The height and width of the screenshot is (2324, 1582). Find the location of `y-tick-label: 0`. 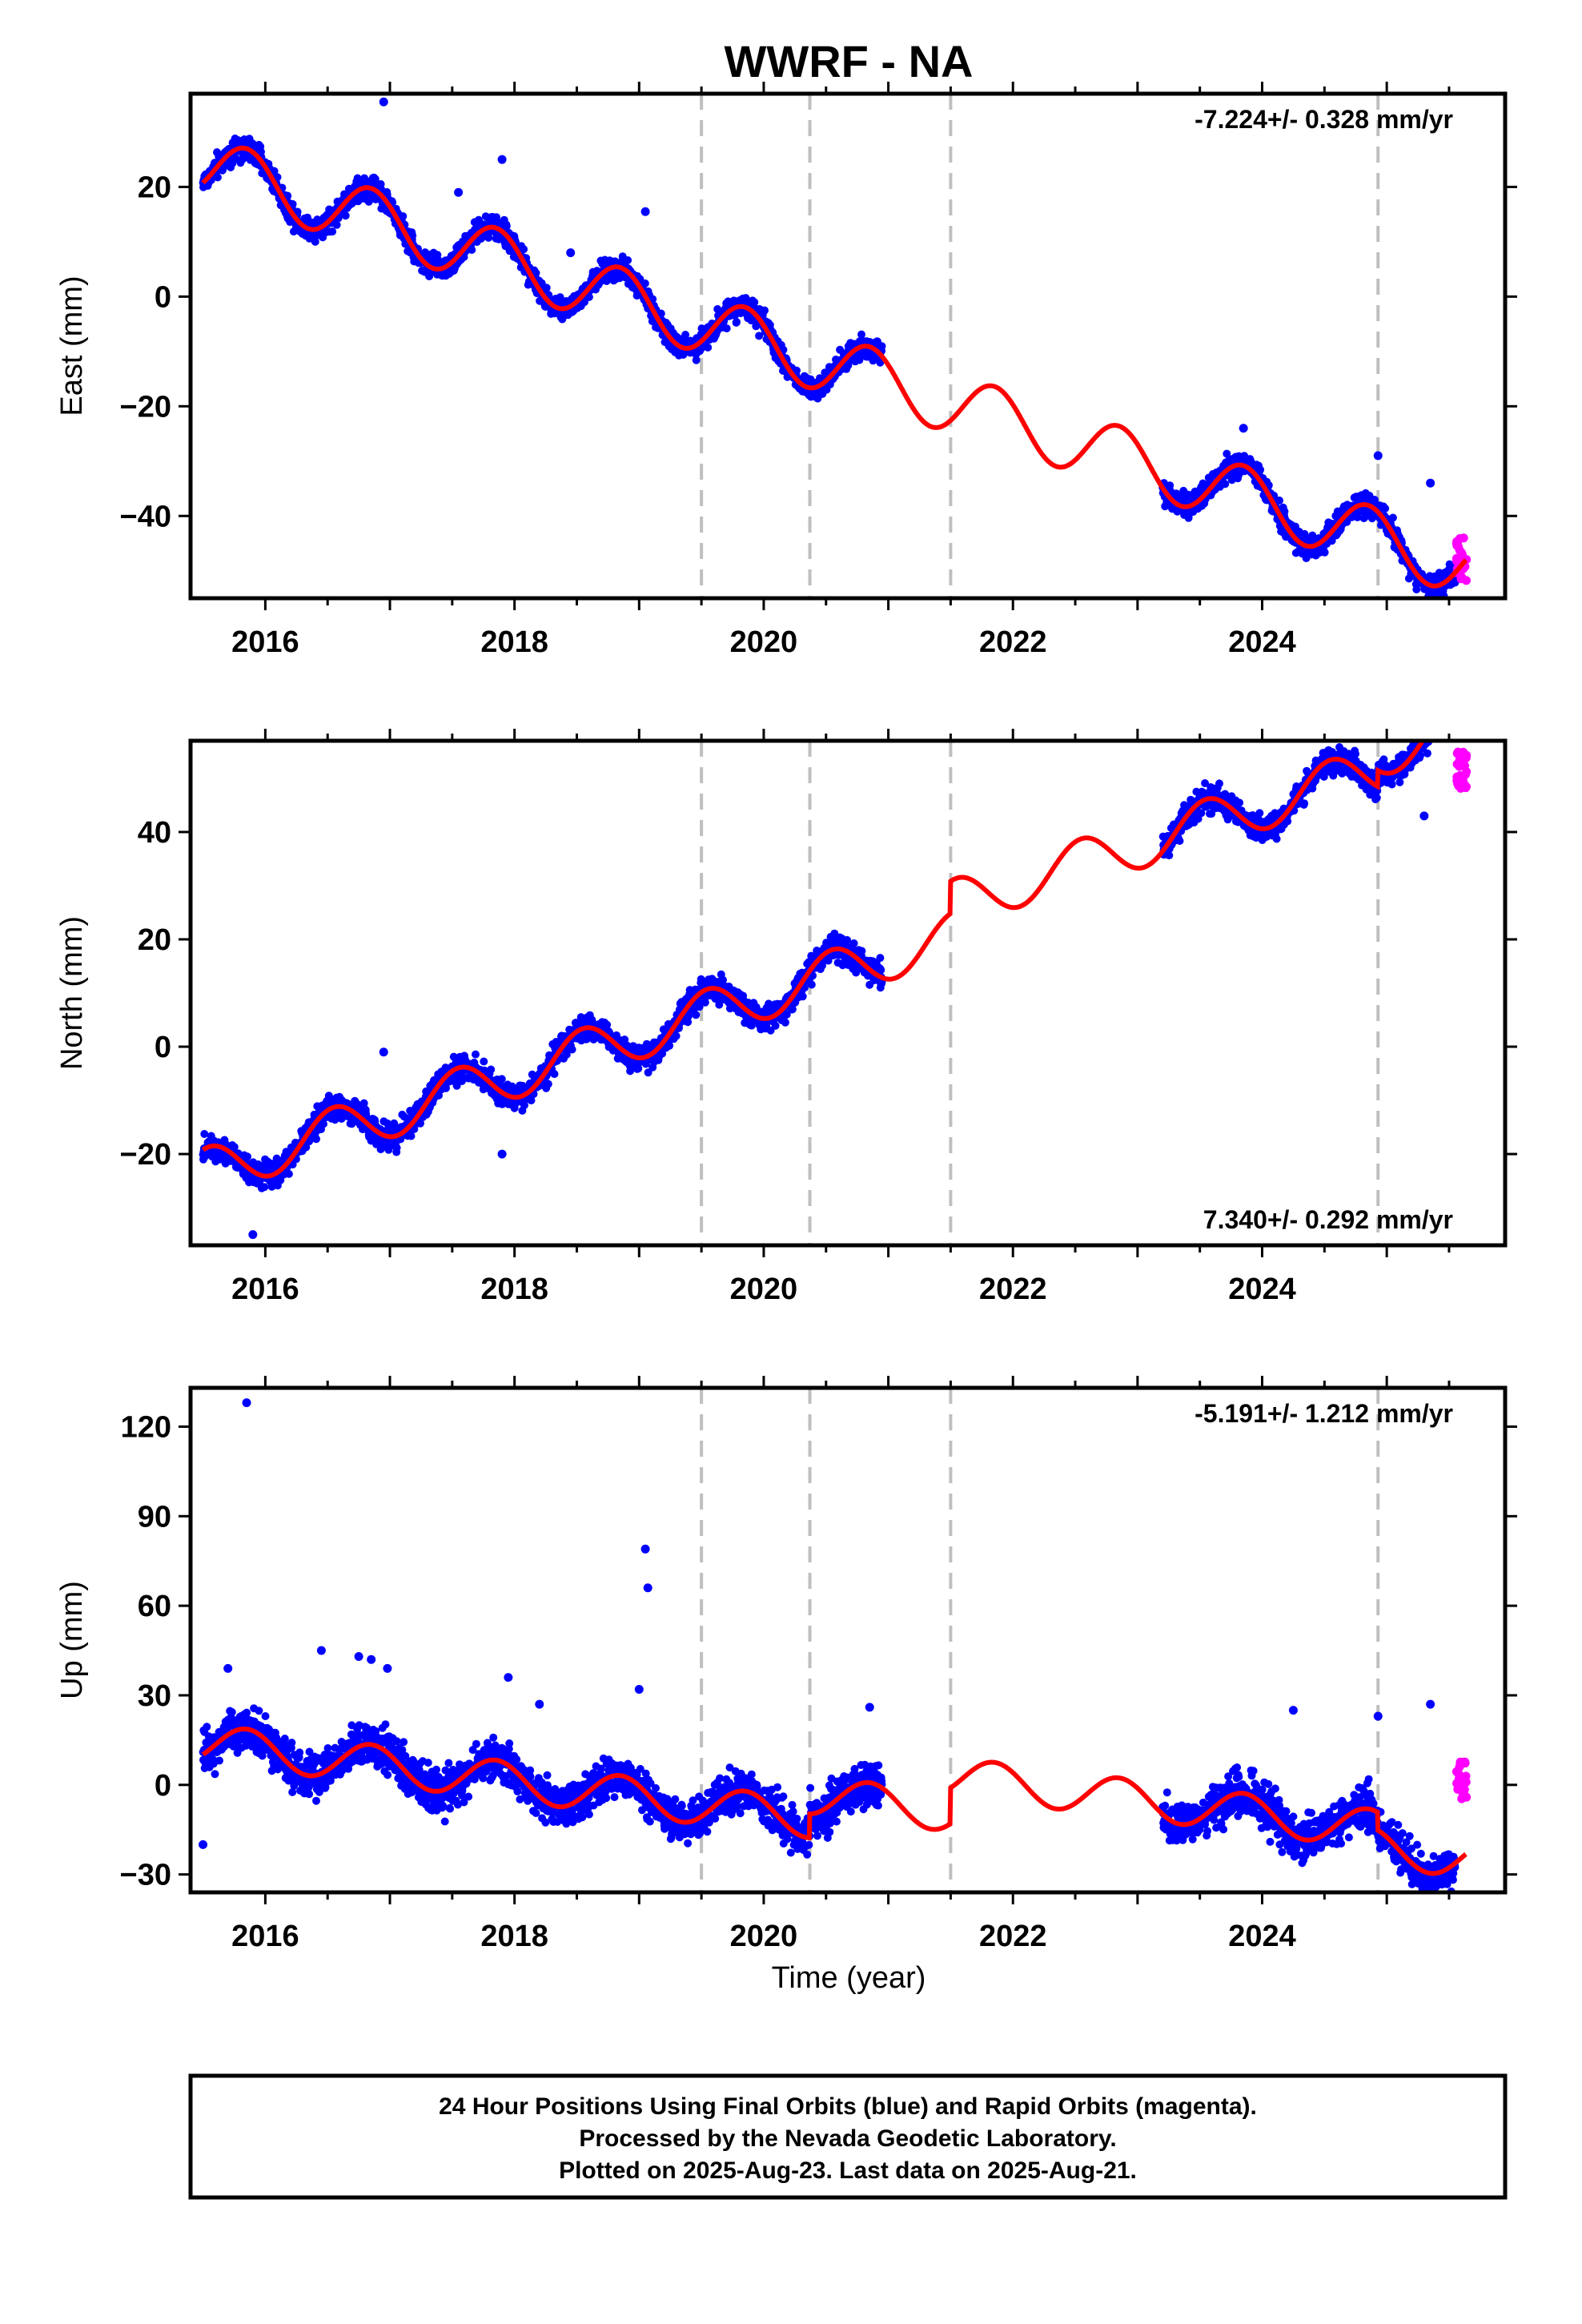

y-tick-label: 0 is located at coordinates (163, 297).